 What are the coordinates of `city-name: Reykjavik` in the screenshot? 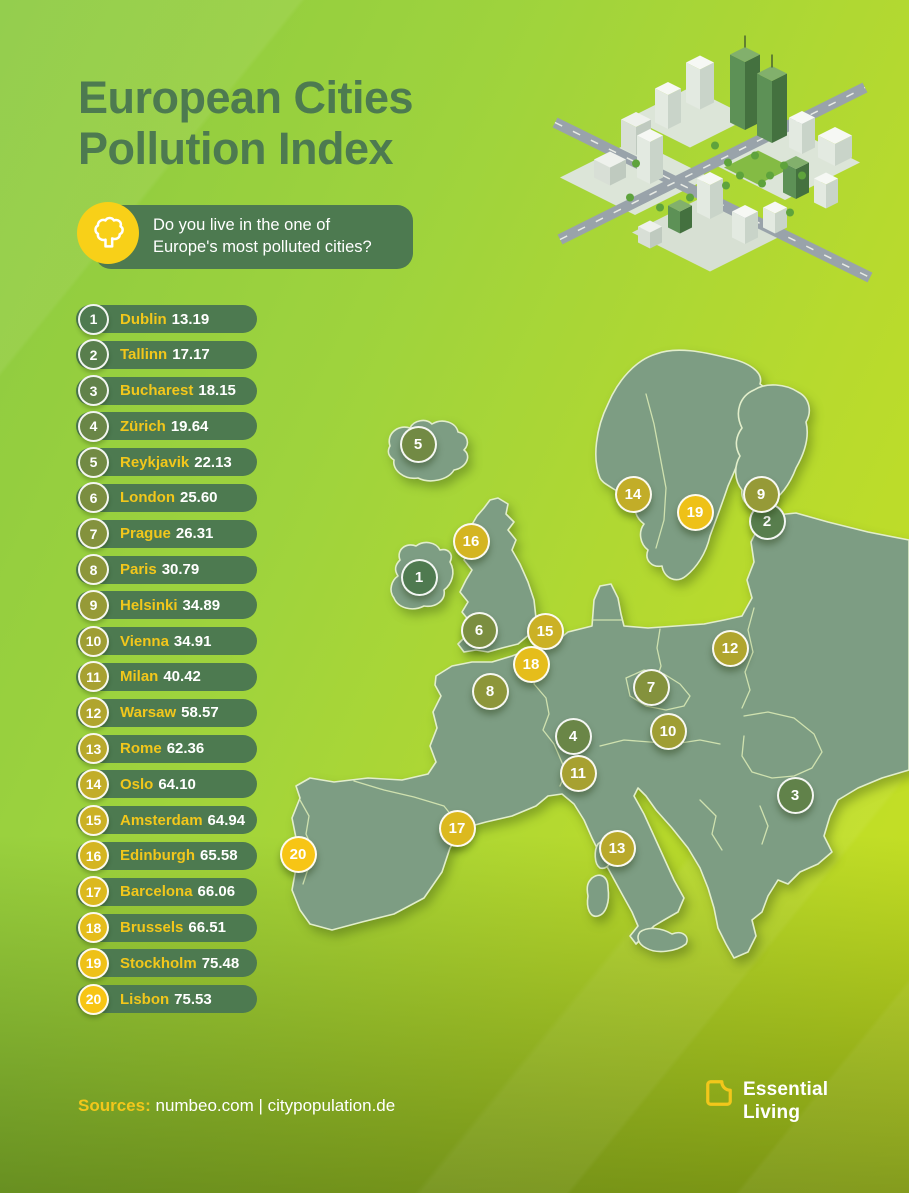 It's located at (155, 462).